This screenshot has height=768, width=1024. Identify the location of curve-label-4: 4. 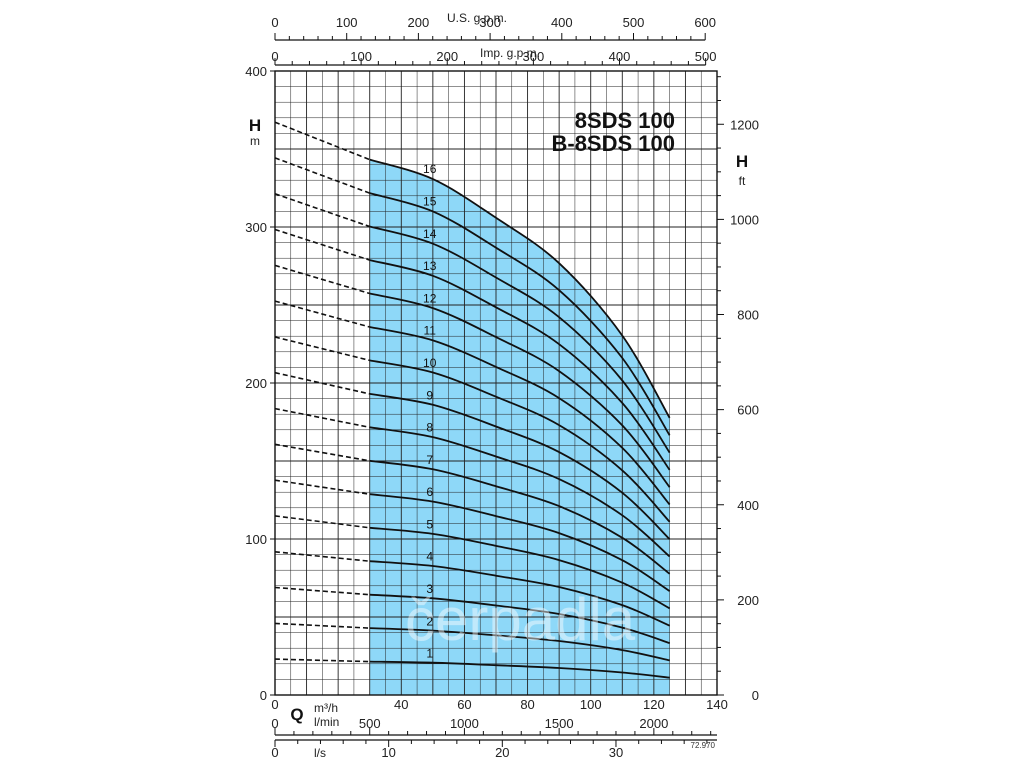
(429, 557).